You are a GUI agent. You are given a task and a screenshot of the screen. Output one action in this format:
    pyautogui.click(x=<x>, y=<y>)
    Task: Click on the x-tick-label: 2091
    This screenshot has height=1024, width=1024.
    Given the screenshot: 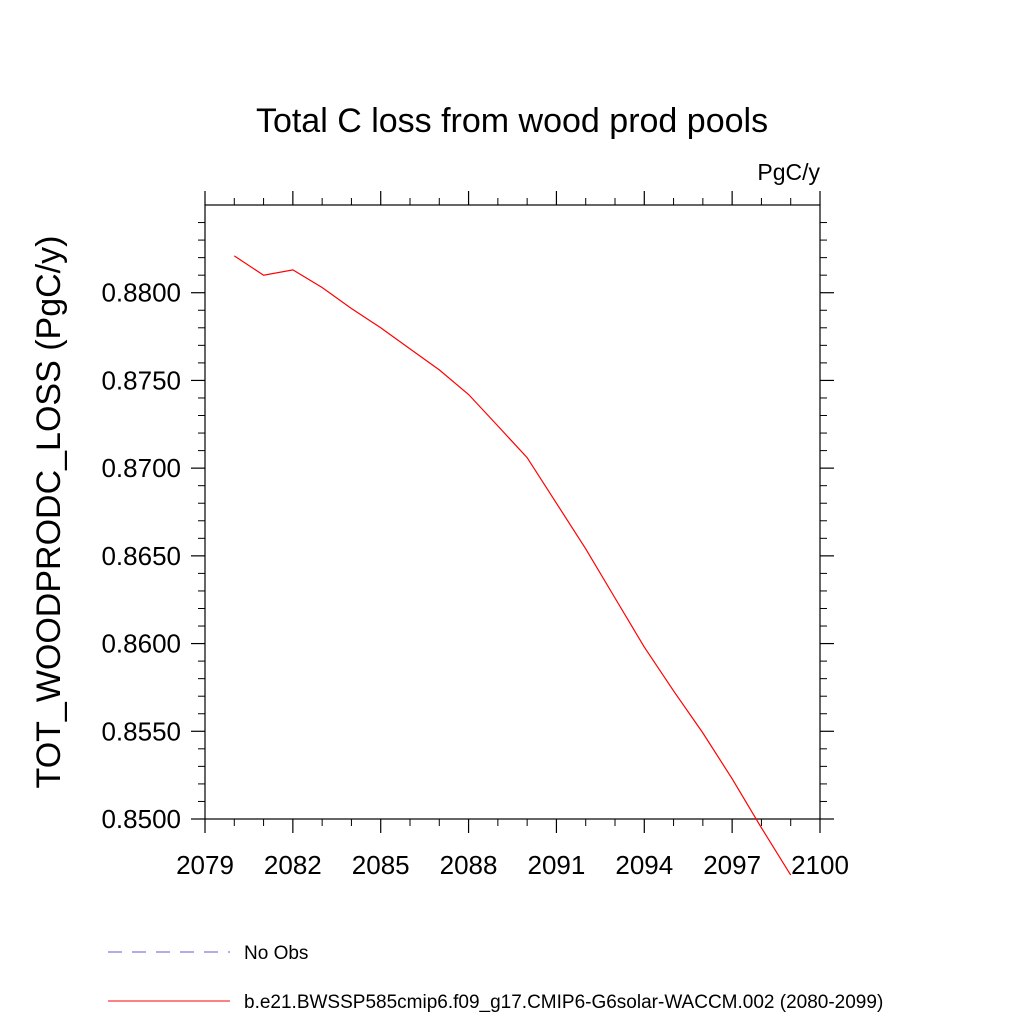 What is the action you would take?
    pyautogui.click(x=557, y=865)
    